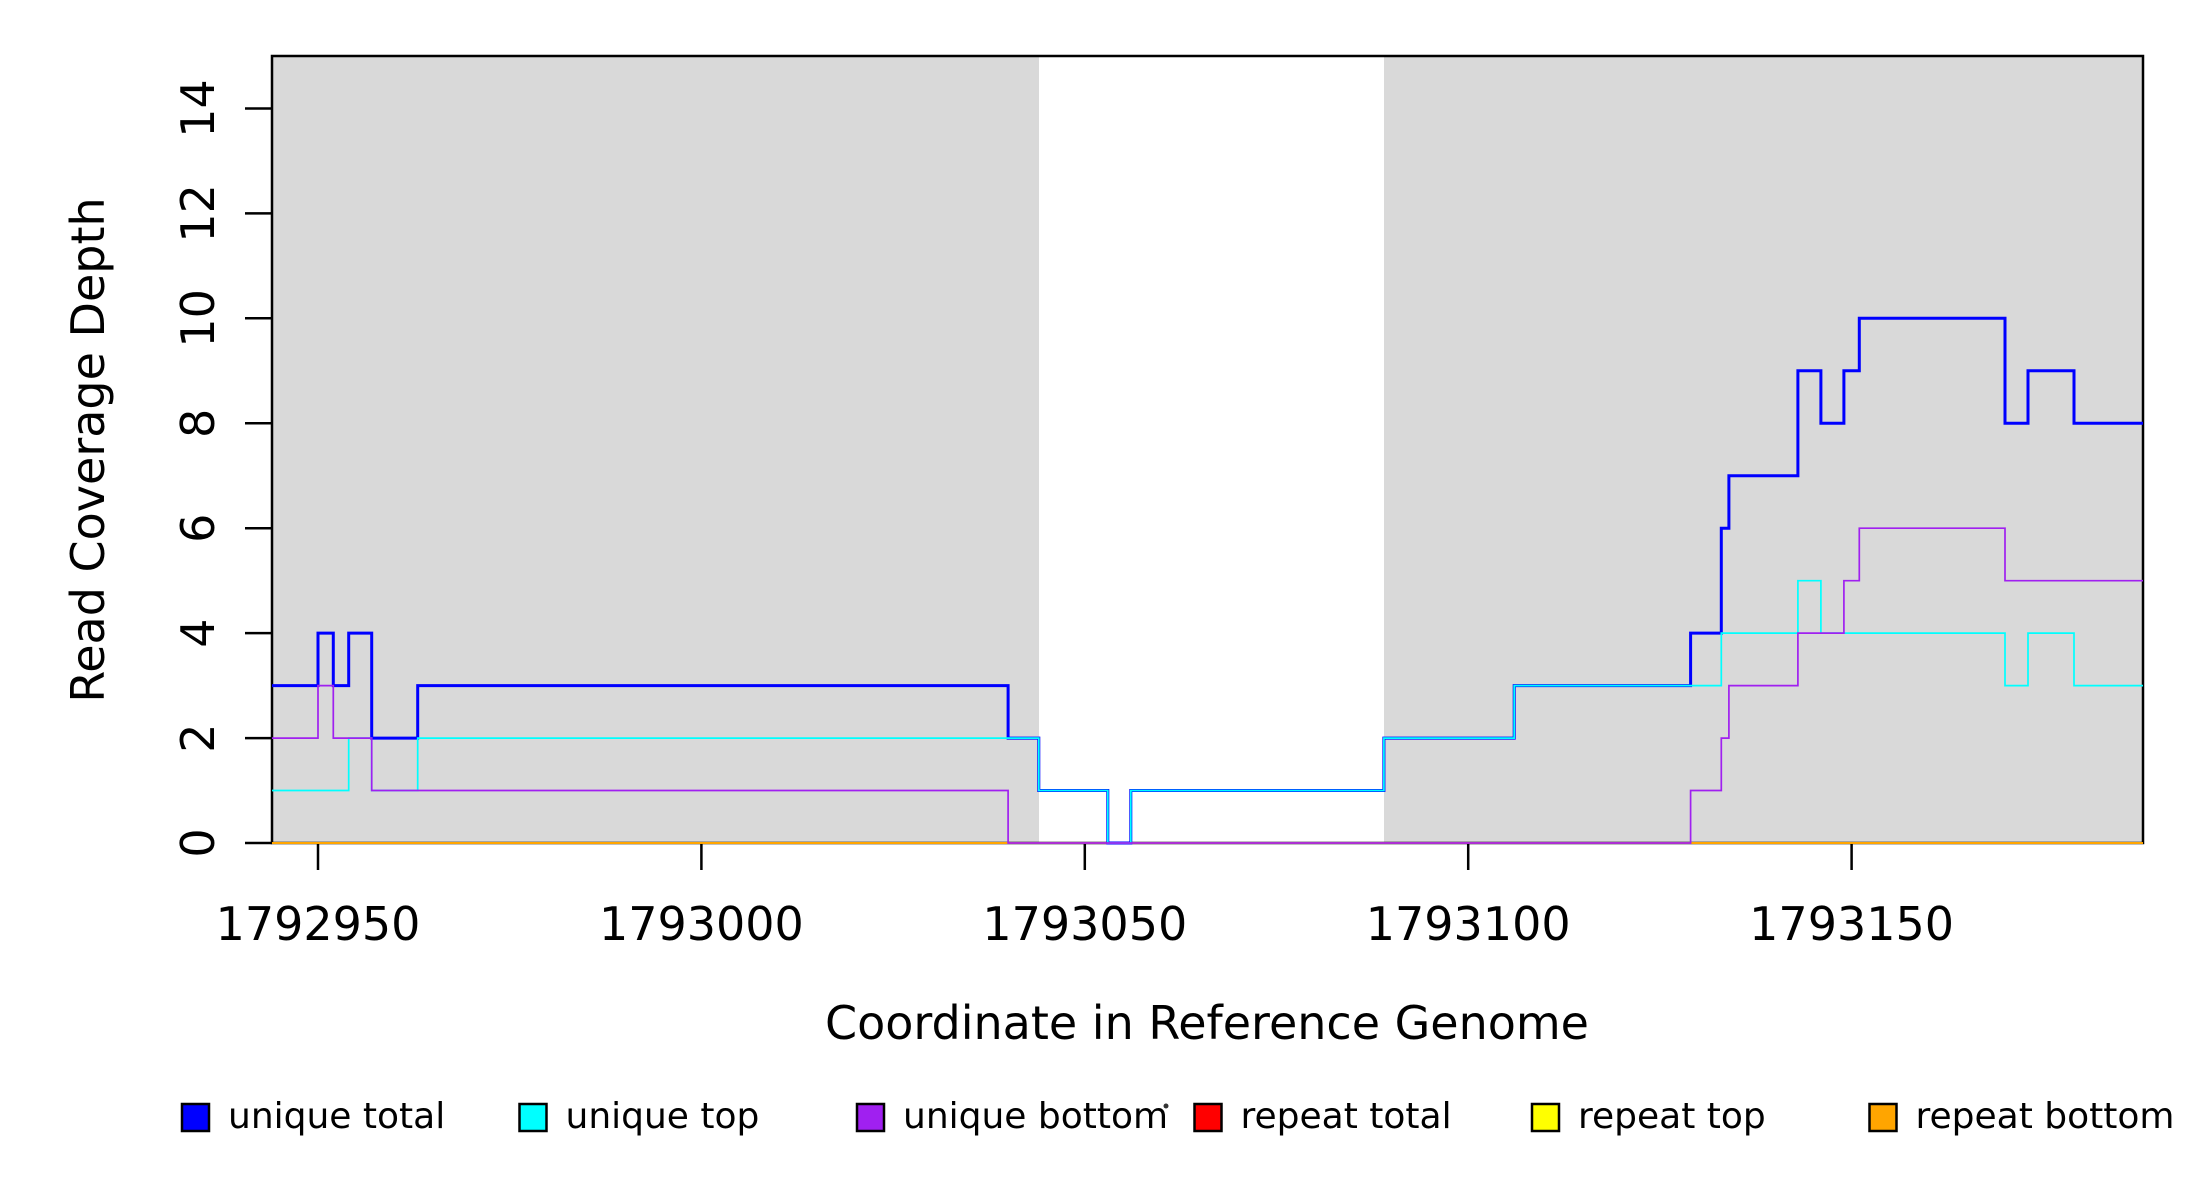 The height and width of the screenshot is (1200, 2200). Describe the element at coordinates (1468, 924) in the screenshot. I see `x-axis-tick-label: 1793100` at that location.